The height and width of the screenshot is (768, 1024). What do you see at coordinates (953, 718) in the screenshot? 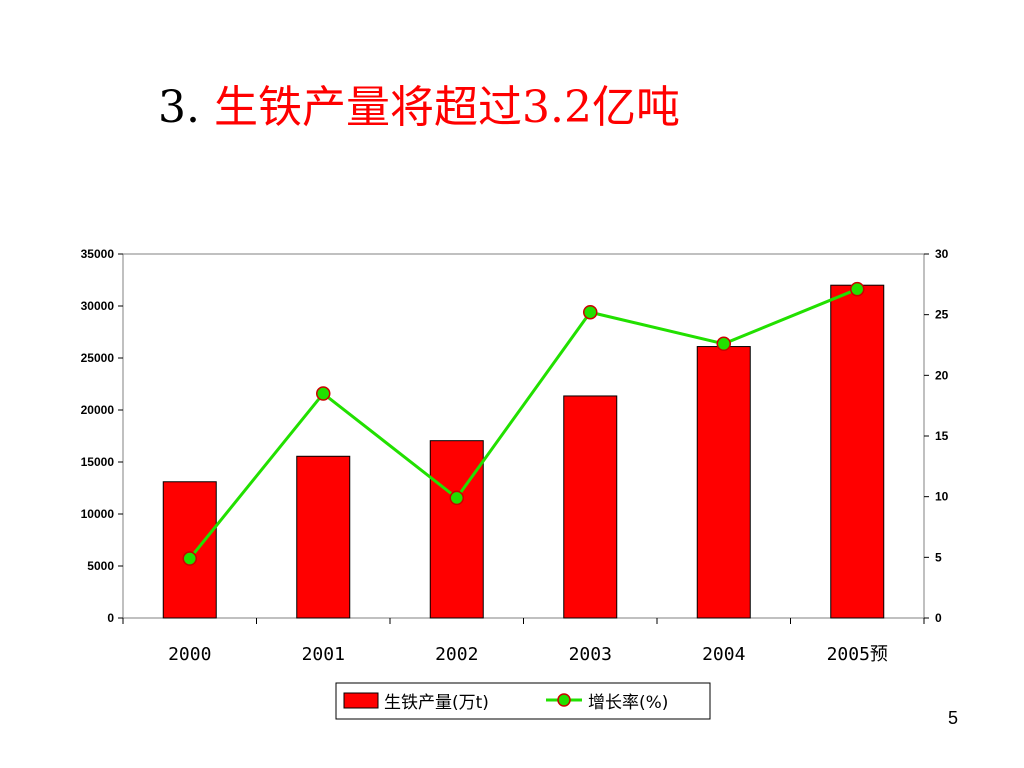
I see `page-number: 5` at bounding box center [953, 718].